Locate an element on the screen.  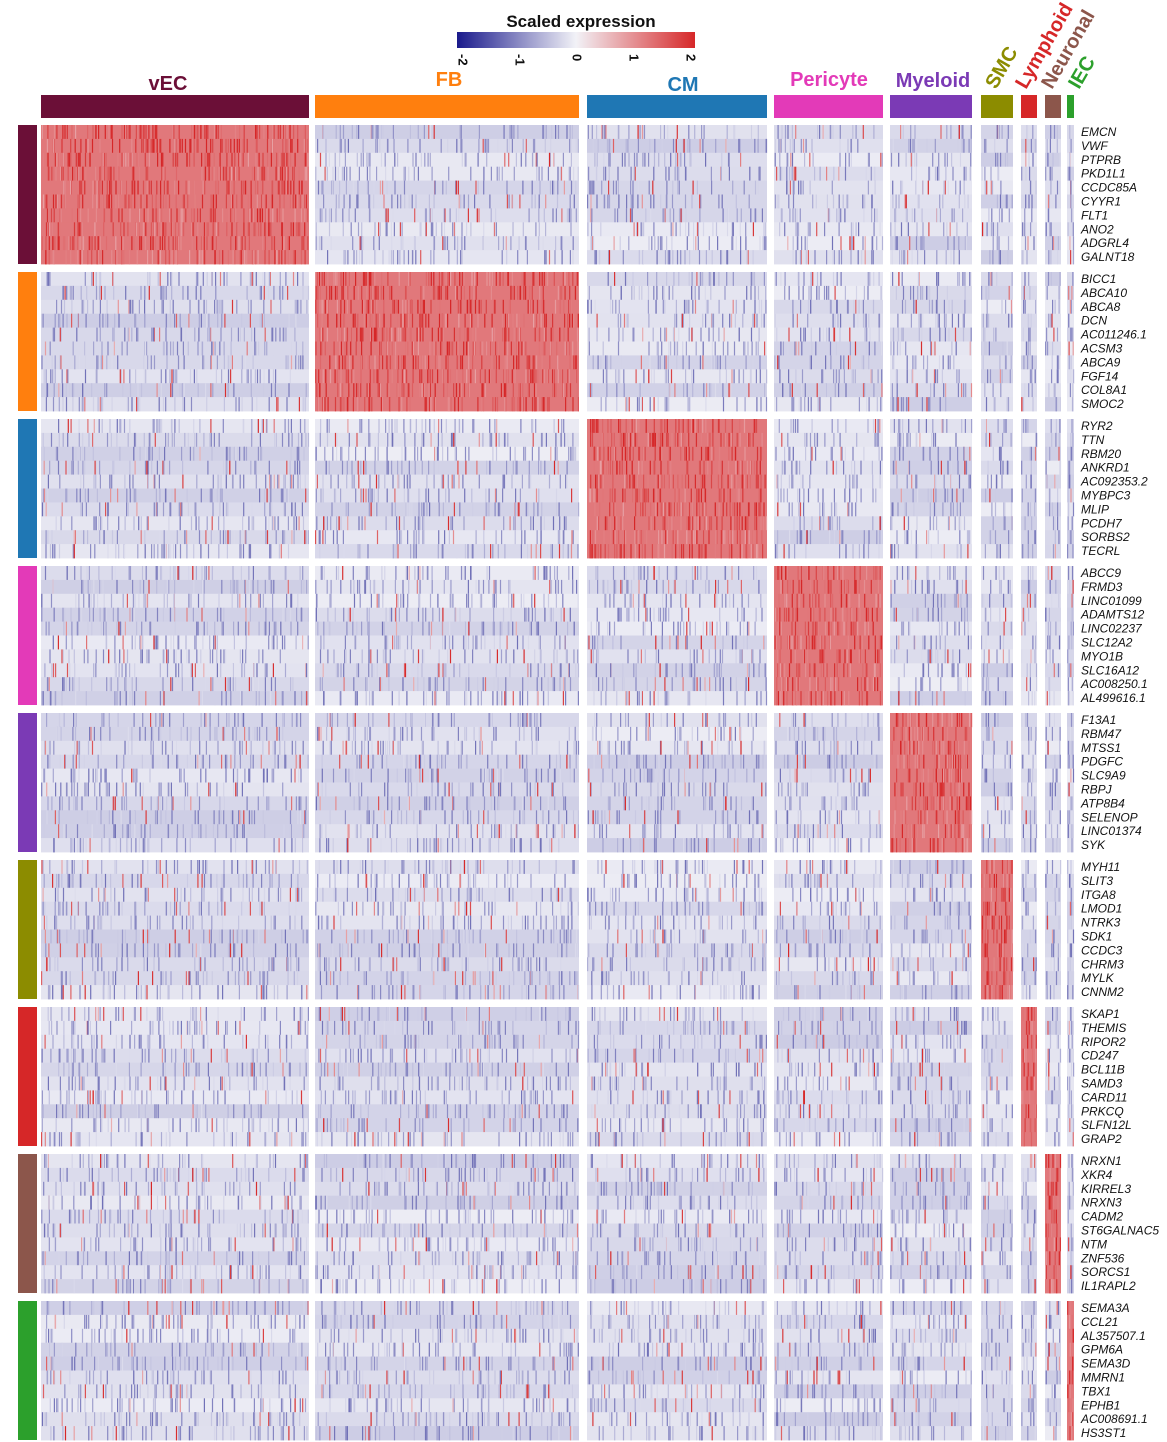
color-scale-gradient is located at coordinates (576, 40).